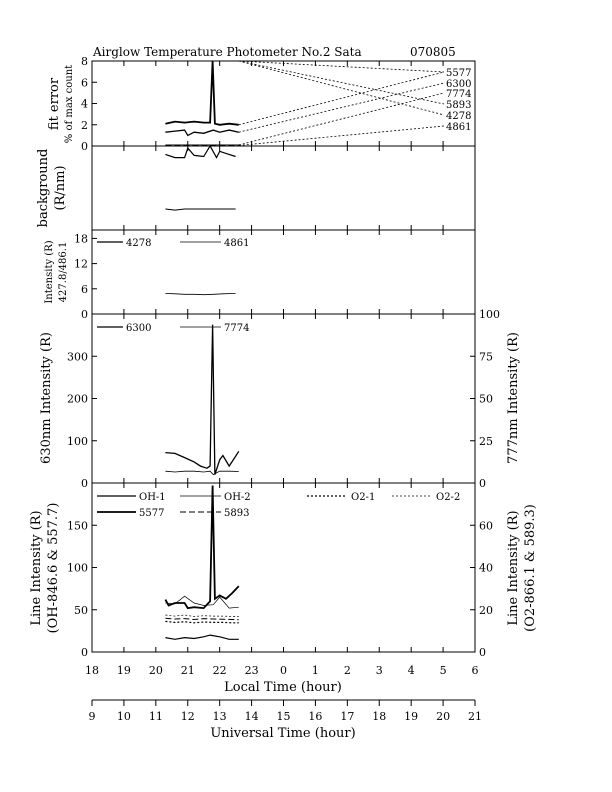  I want to click on legend-label-OH-1: OH-1, so click(152, 497).